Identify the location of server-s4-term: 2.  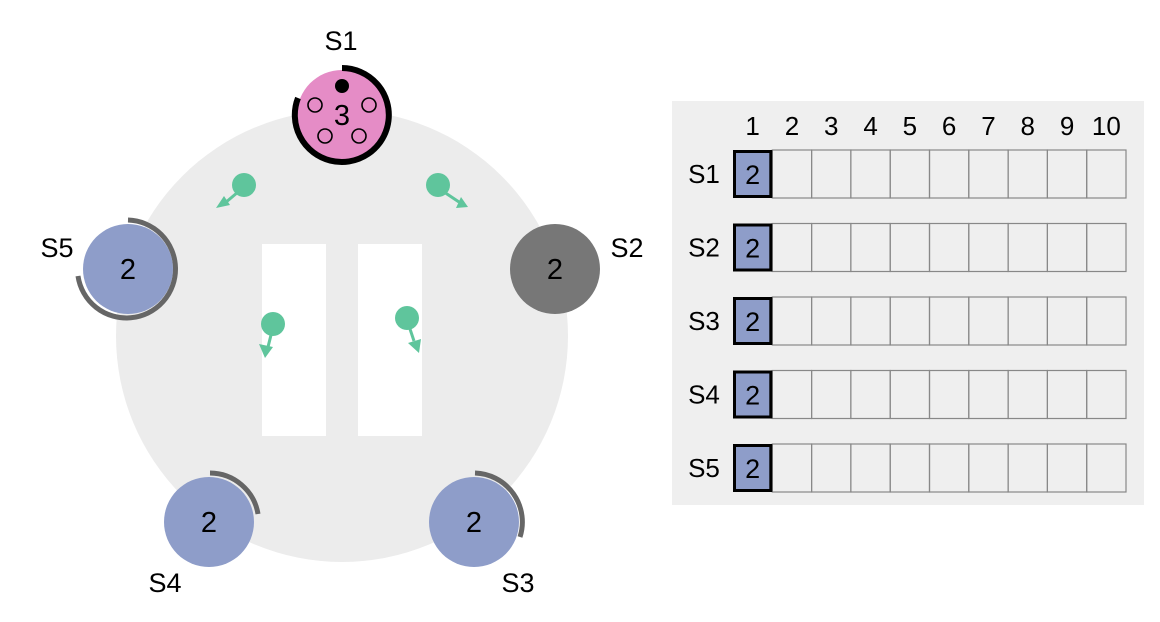
(209, 523).